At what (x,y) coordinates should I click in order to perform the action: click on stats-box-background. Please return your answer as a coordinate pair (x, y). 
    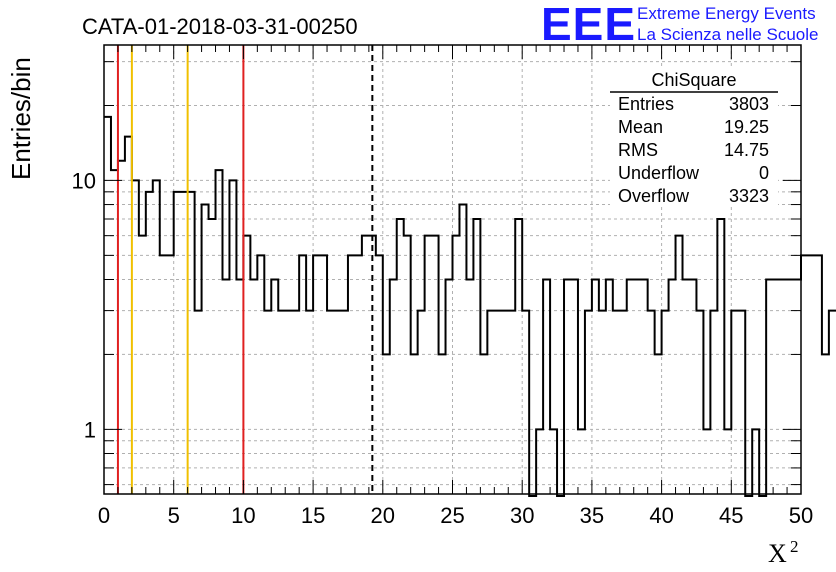
    Looking at the image, I should click on (694, 136).